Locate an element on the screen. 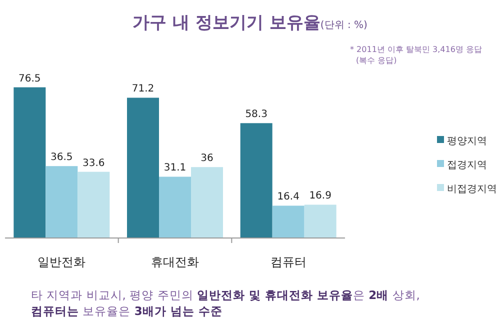 The width and height of the screenshot is (500, 329). data-label: 71.2 is located at coordinates (143, 89).